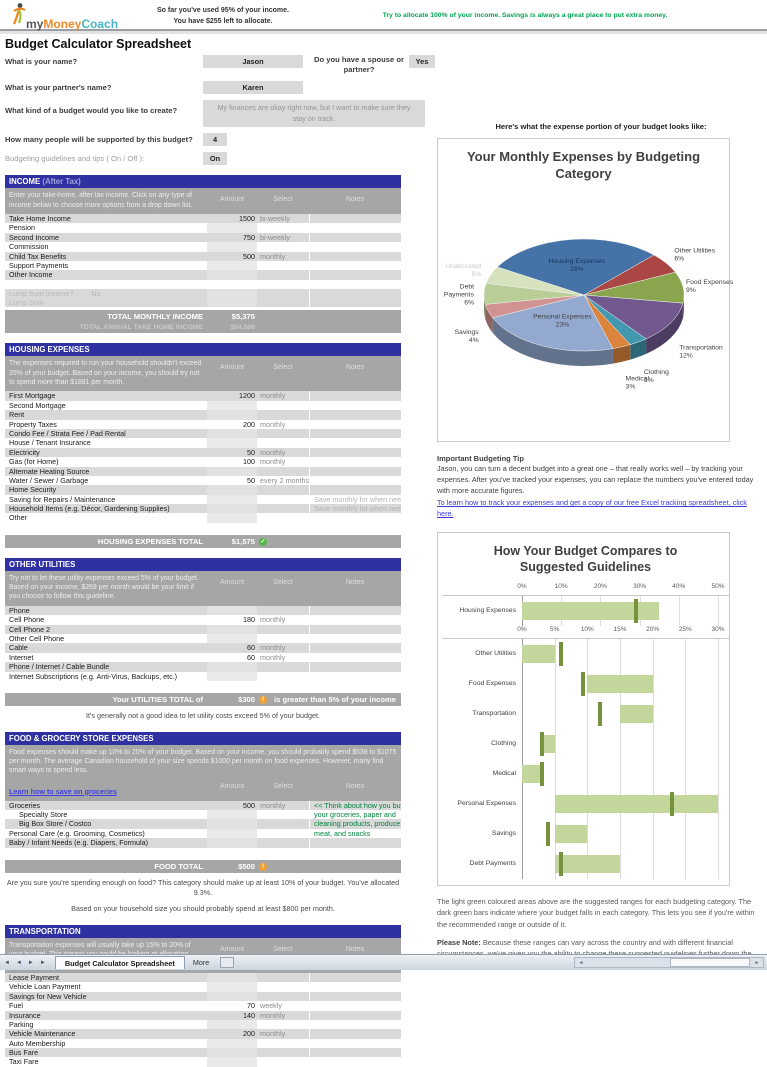 This screenshot has width=767, height=1067. Describe the element at coordinates (203, 237) in the screenshot. I see `table-row: Second Income 750 bi-weekly` at that location.